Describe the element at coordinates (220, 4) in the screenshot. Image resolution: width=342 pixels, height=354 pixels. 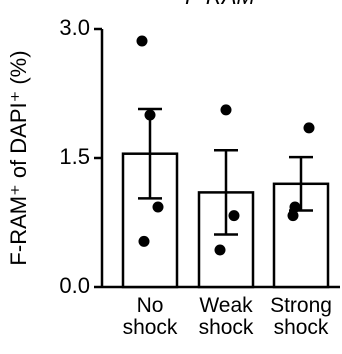
I see `chart-title: F-RAM` at that location.